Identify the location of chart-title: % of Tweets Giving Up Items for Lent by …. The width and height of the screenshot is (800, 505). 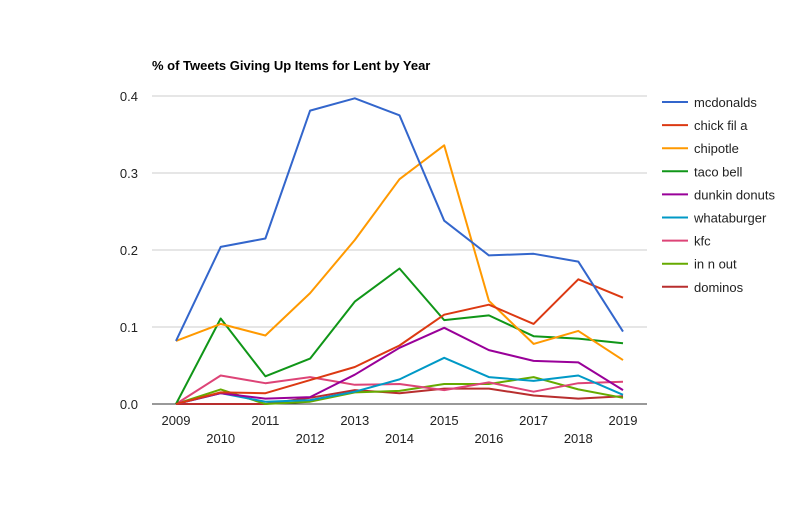
(291, 65).